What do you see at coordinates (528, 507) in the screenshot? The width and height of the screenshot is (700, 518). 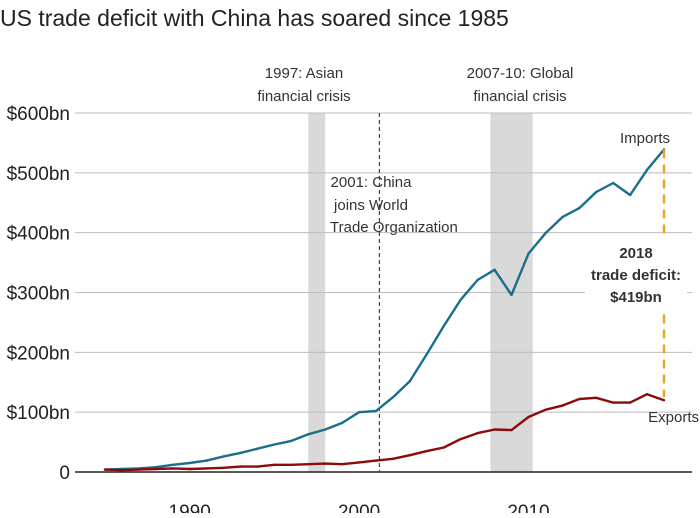 I see `x-tick-label: 2010` at bounding box center [528, 507].